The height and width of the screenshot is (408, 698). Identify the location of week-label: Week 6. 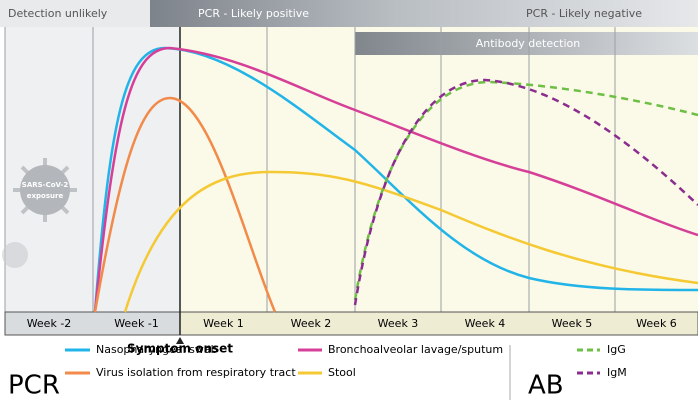
(656, 323).